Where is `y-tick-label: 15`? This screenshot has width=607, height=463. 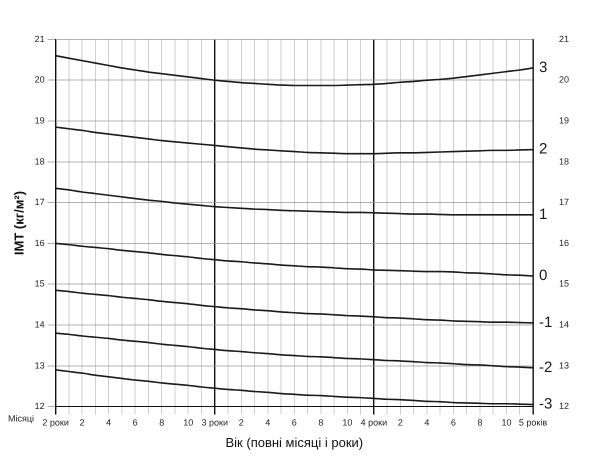
y-tick-label: 15 is located at coordinates (39, 283).